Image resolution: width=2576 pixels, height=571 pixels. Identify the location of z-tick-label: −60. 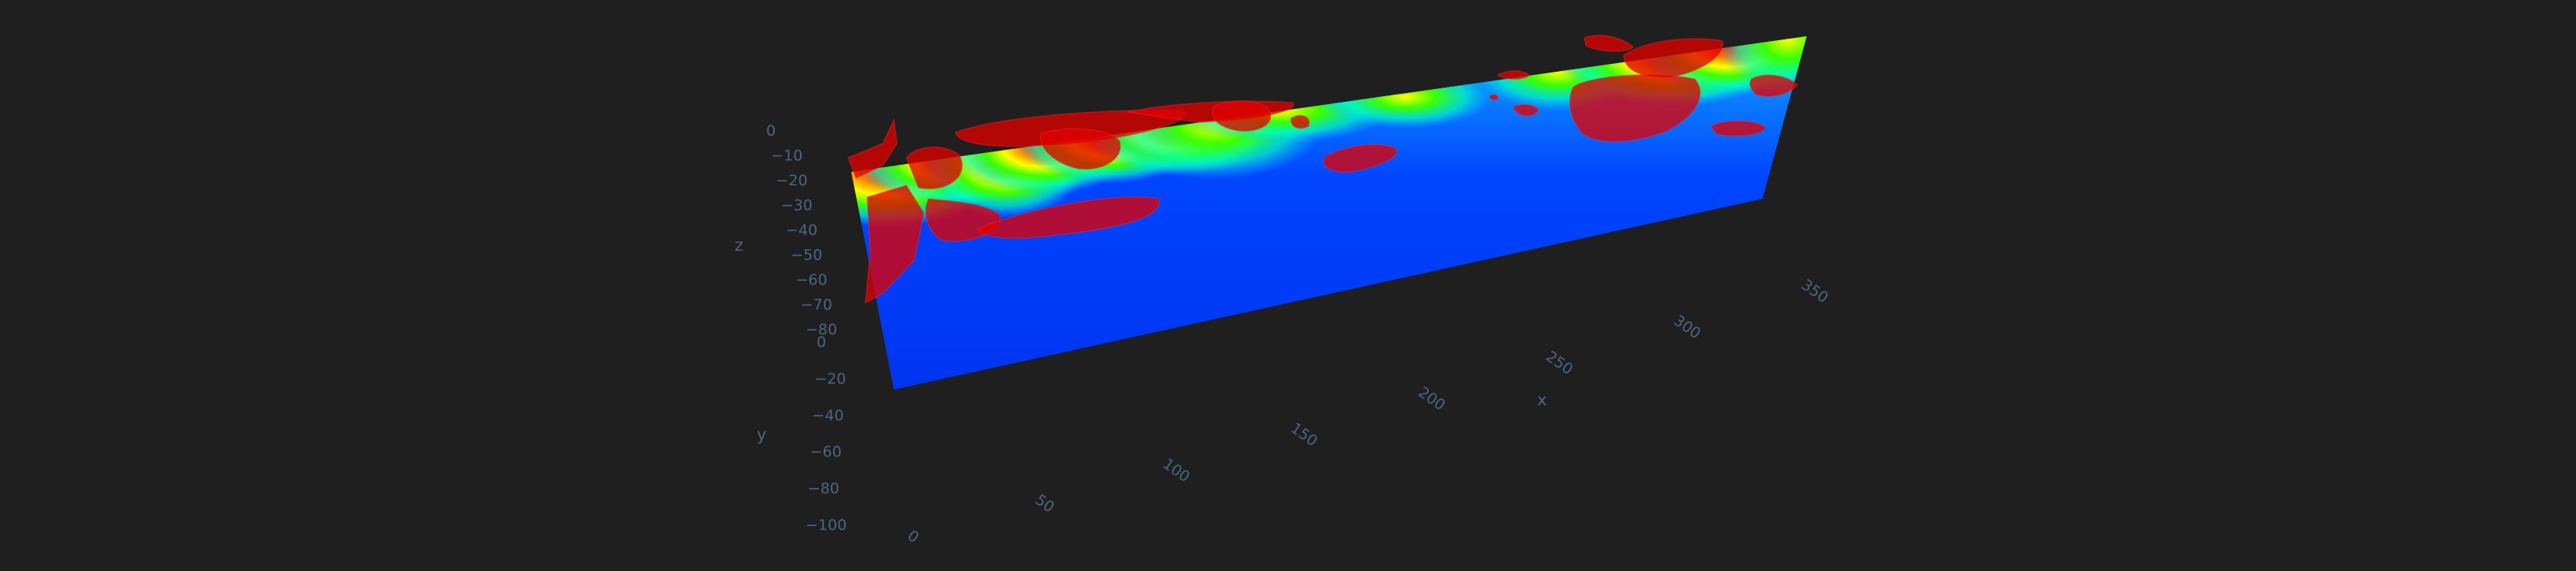
(812, 280).